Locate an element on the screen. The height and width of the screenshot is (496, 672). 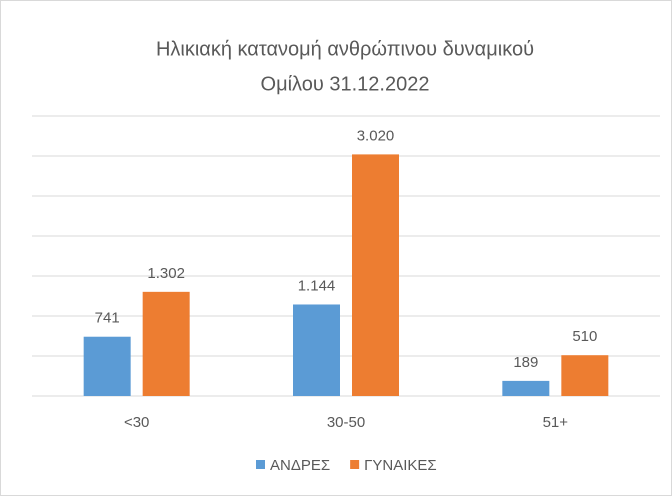
chart-title: Ηλικιακή κατανομή ανθρώπινου δυναμικού is located at coordinates (345, 49).